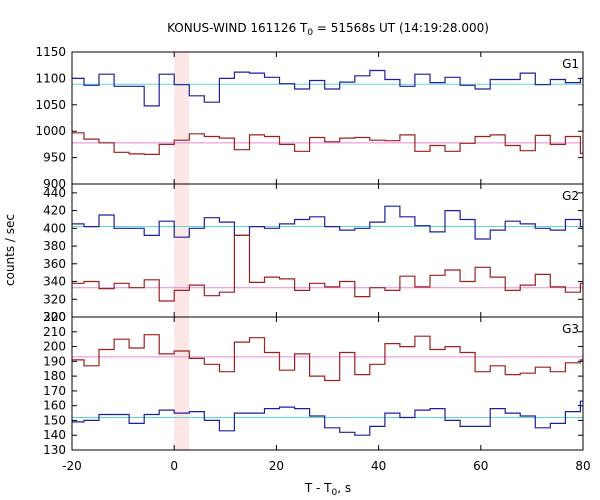  I want to click on y-tick-label: 180, so click(54, 376).